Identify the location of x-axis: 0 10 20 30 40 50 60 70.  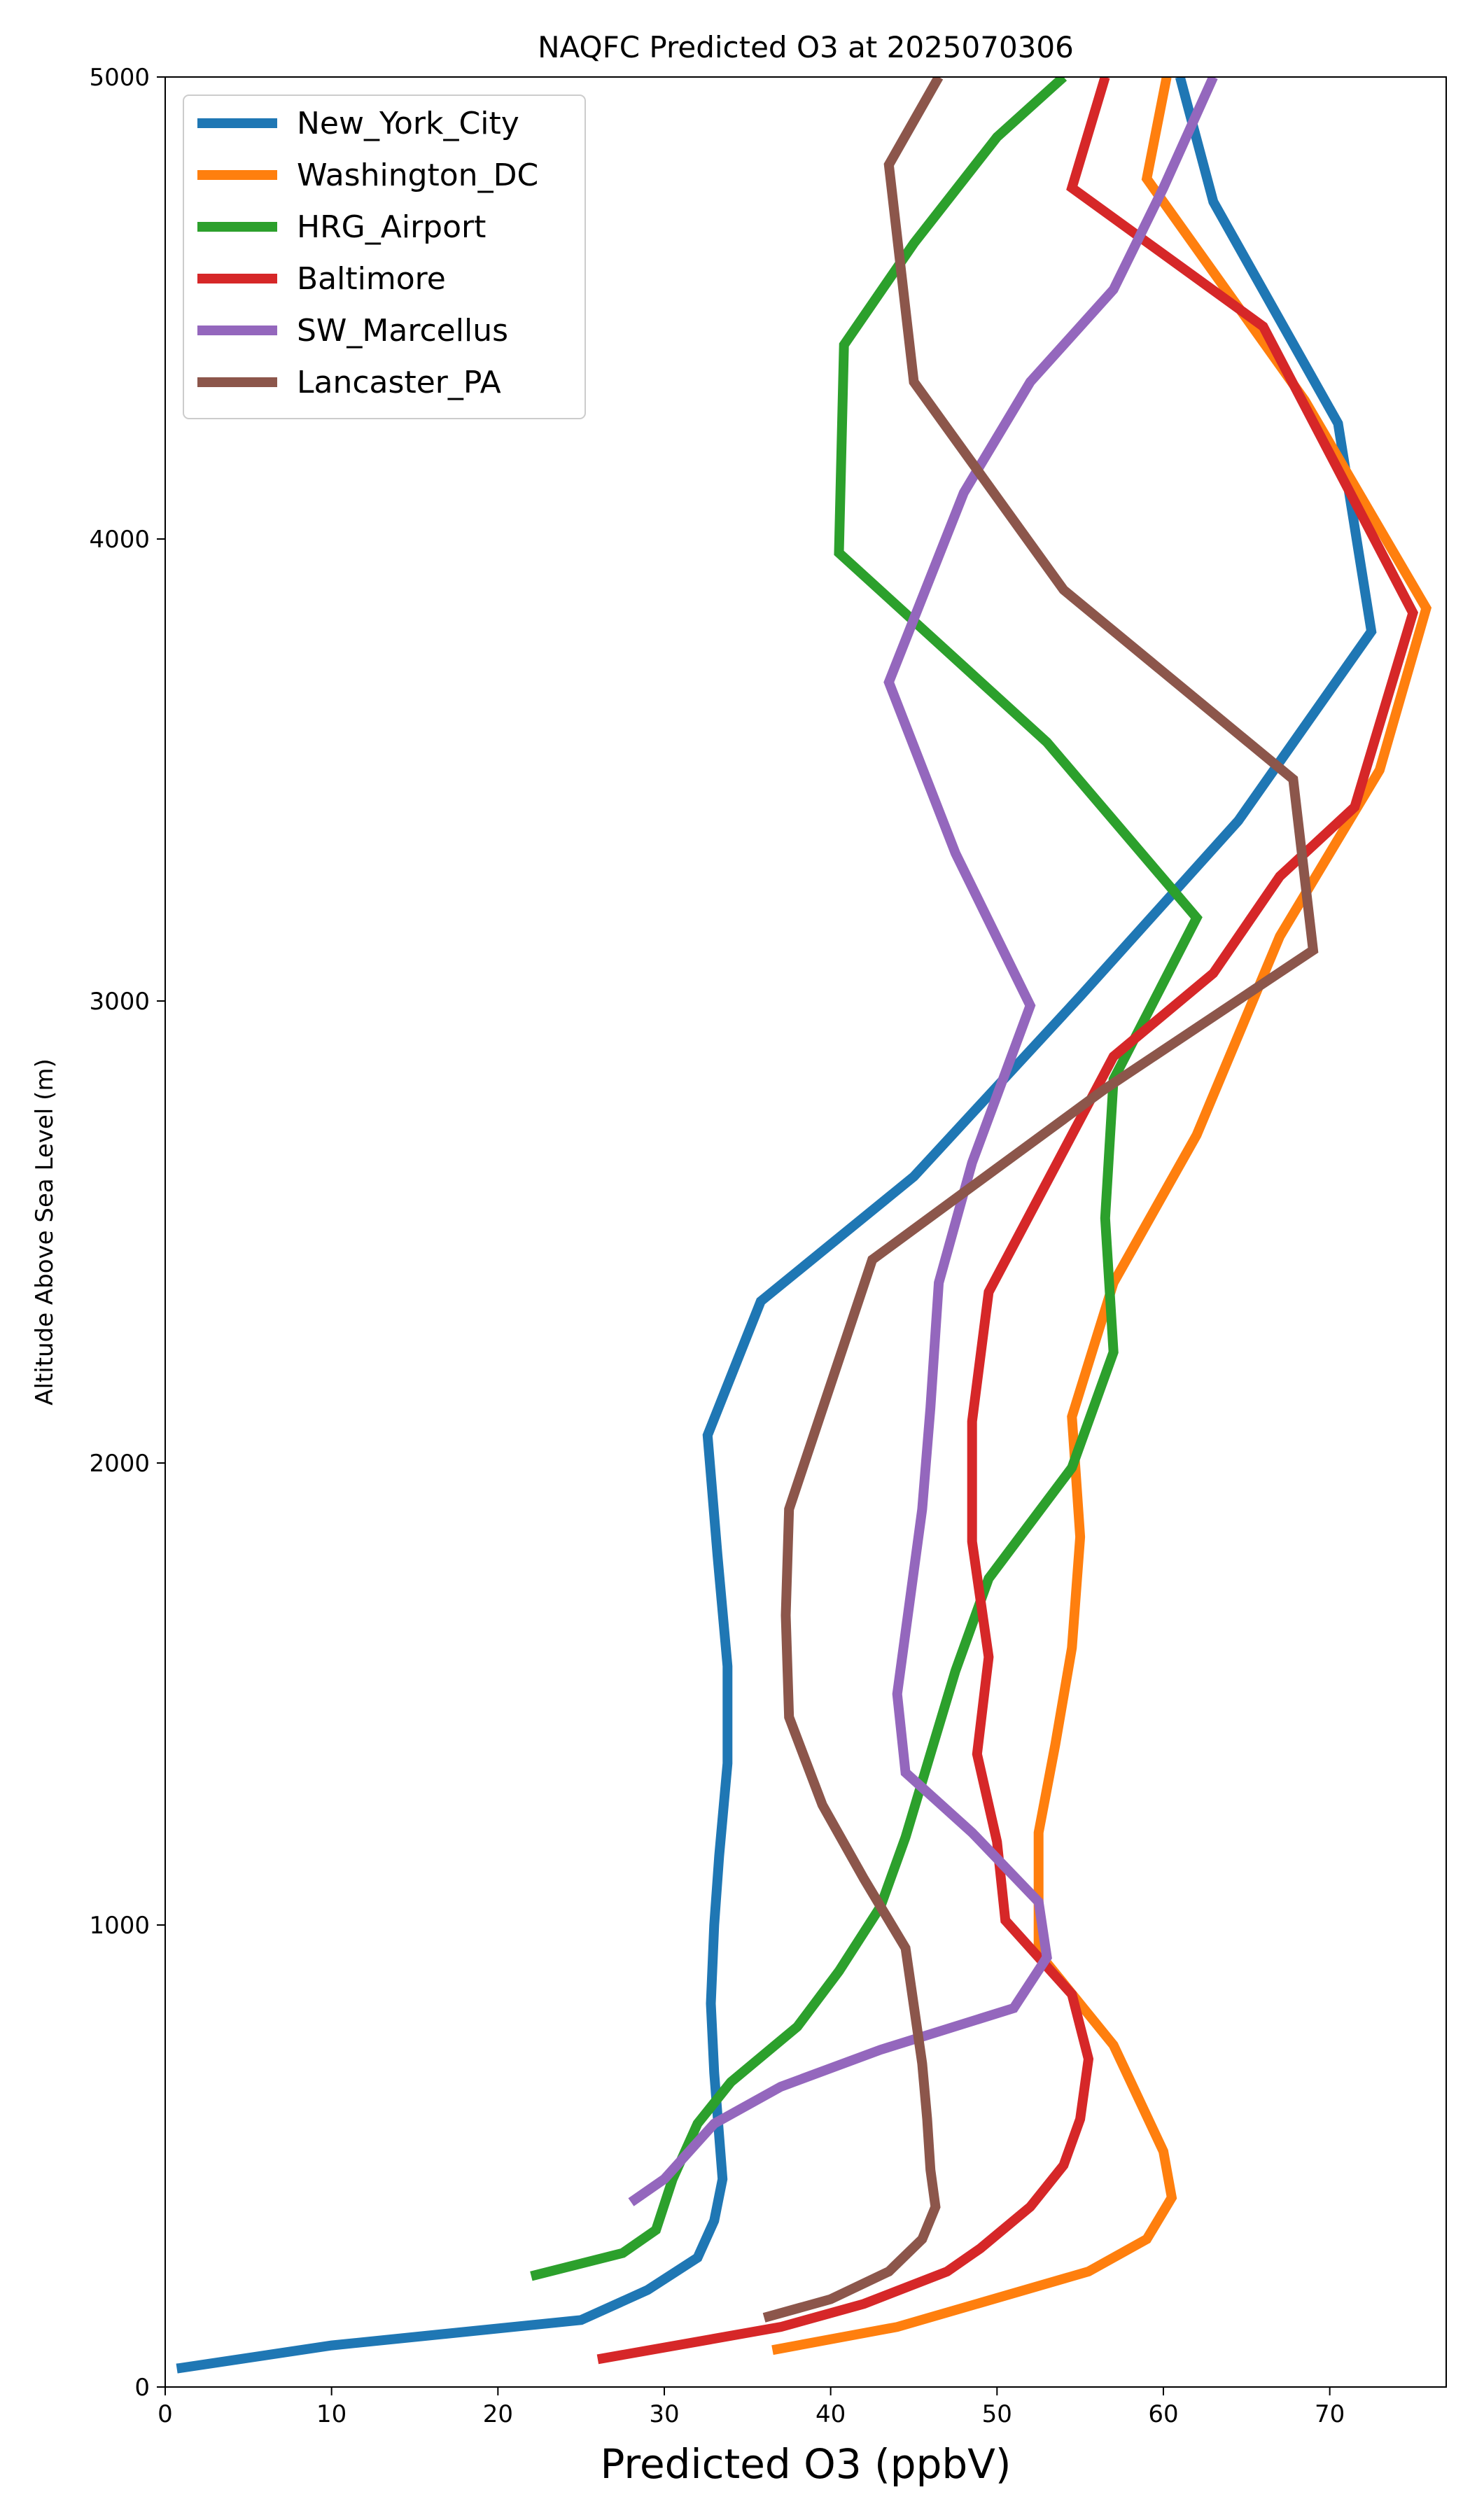
(751, 2407).